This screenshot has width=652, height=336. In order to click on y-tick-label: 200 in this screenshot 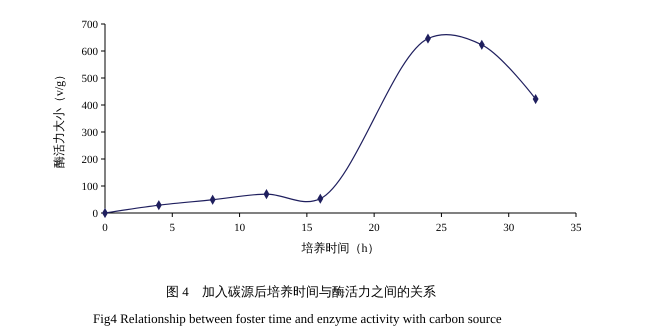, I will do `click(90, 160)`.